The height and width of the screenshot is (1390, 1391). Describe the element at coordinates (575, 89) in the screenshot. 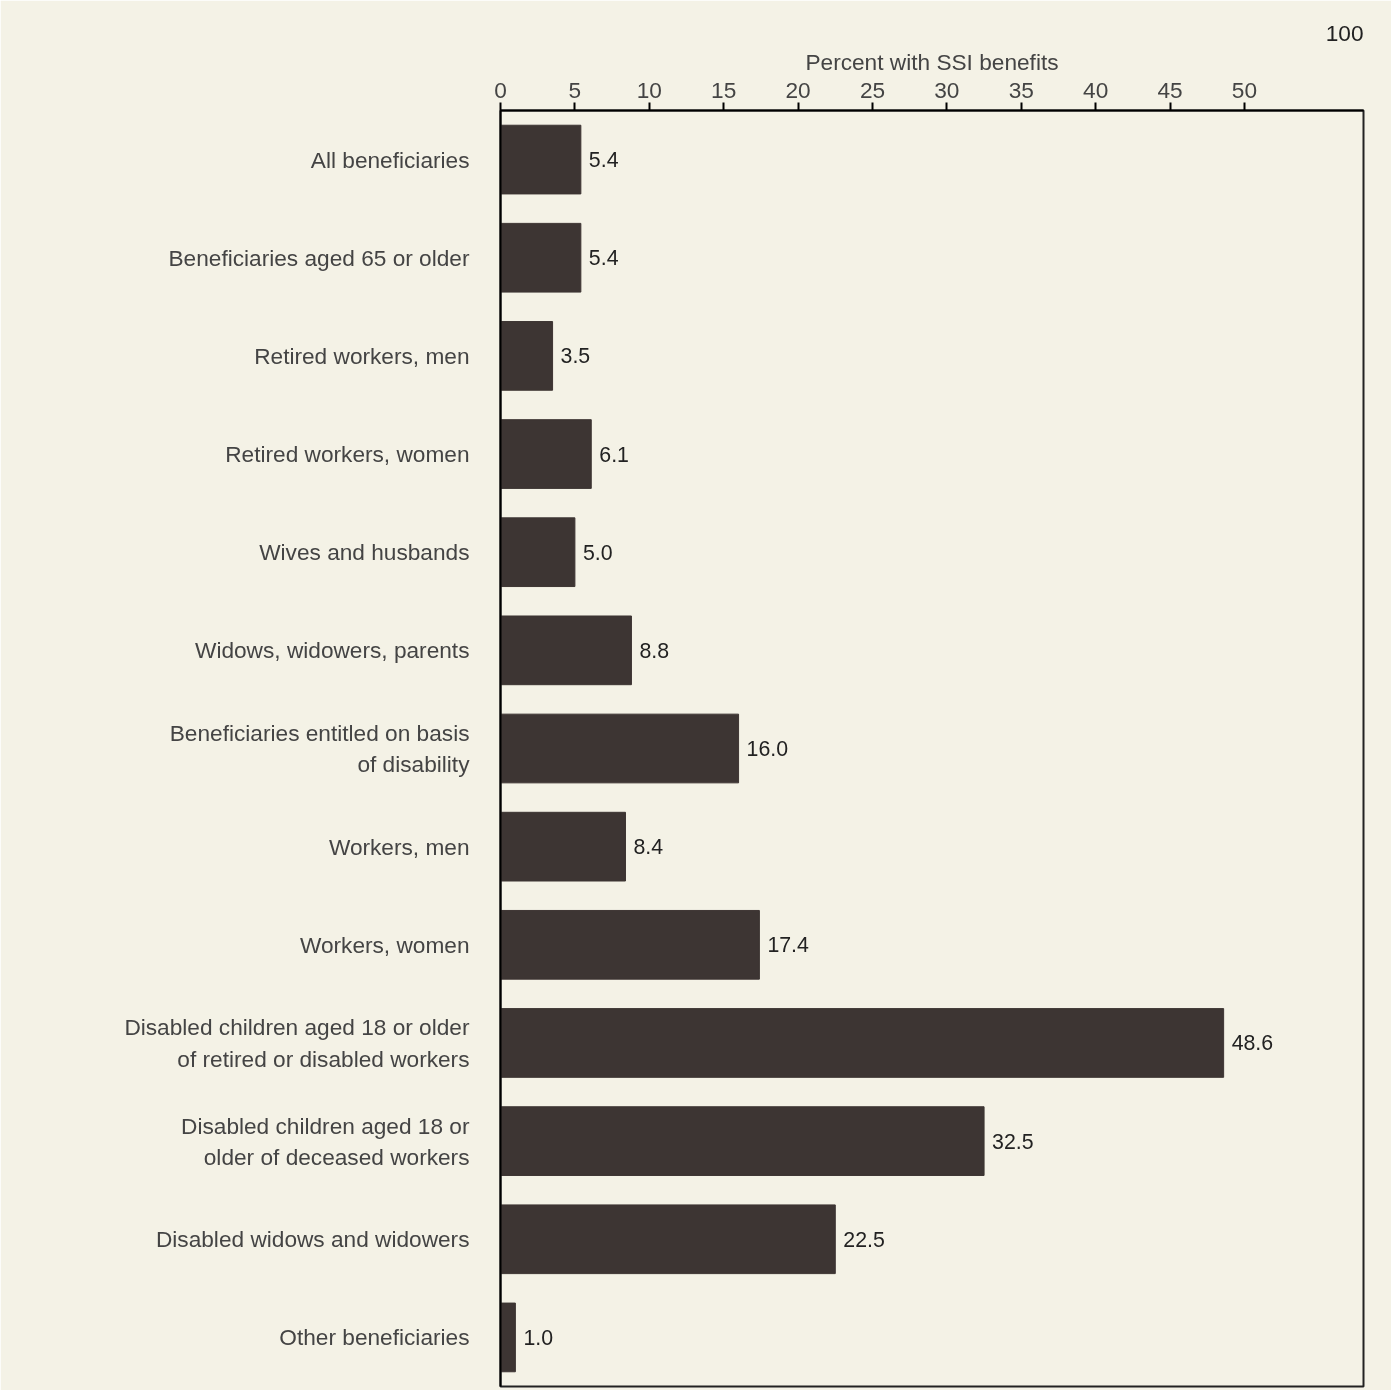

I see `x-tick-label: 5` at that location.